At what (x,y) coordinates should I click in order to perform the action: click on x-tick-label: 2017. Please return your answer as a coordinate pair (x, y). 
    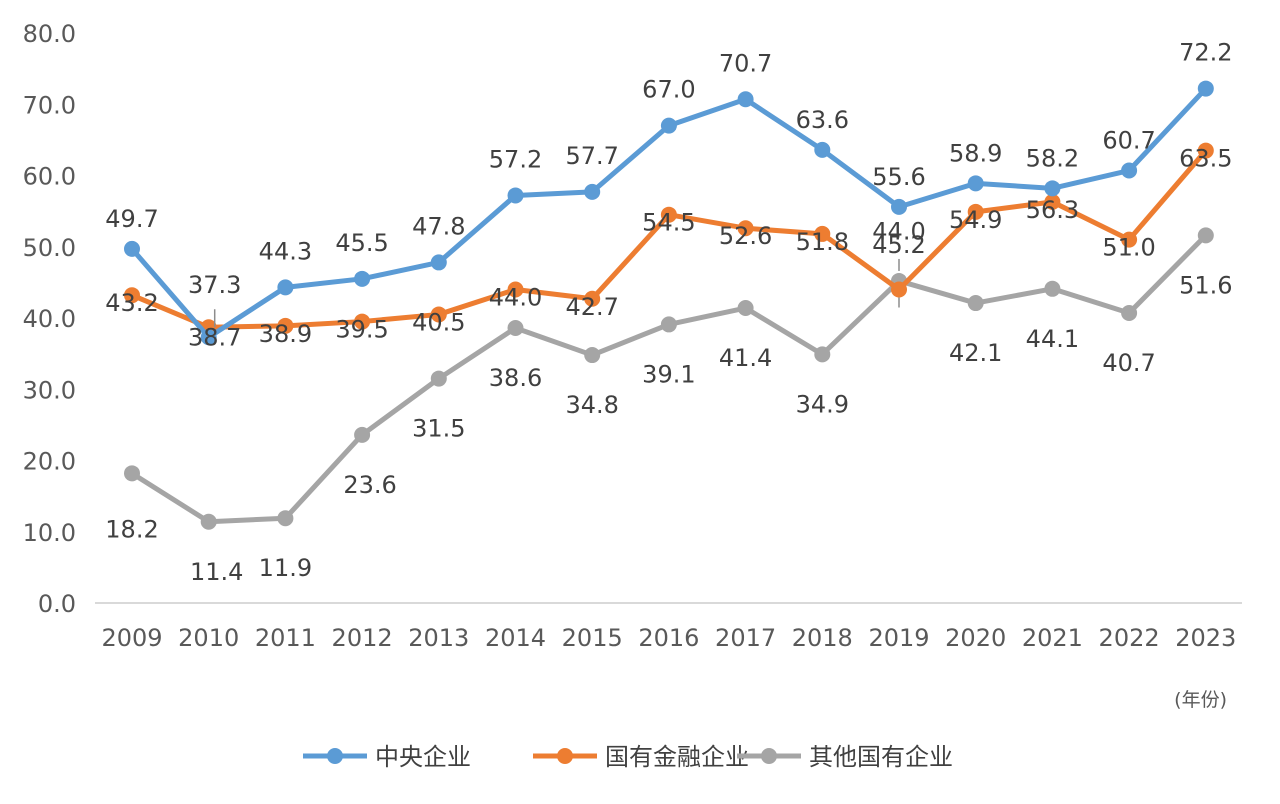
    Looking at the image, I should click on (745, 638).